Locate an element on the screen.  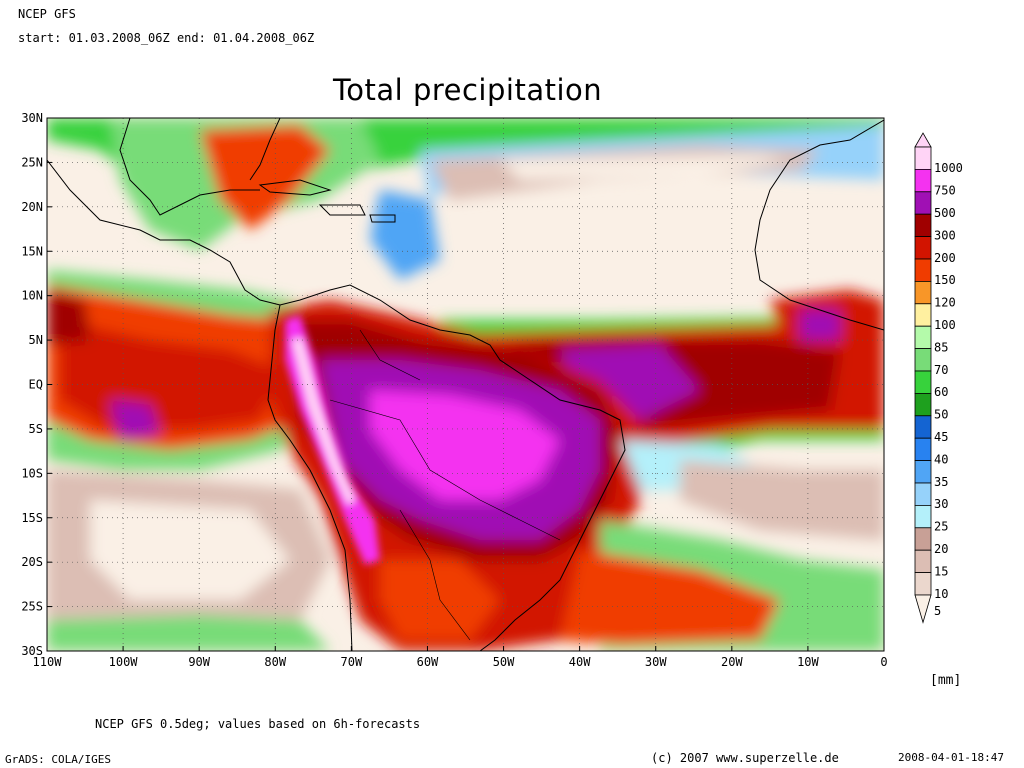
map-title: Total precipitation is located at coordinates (468, 90).